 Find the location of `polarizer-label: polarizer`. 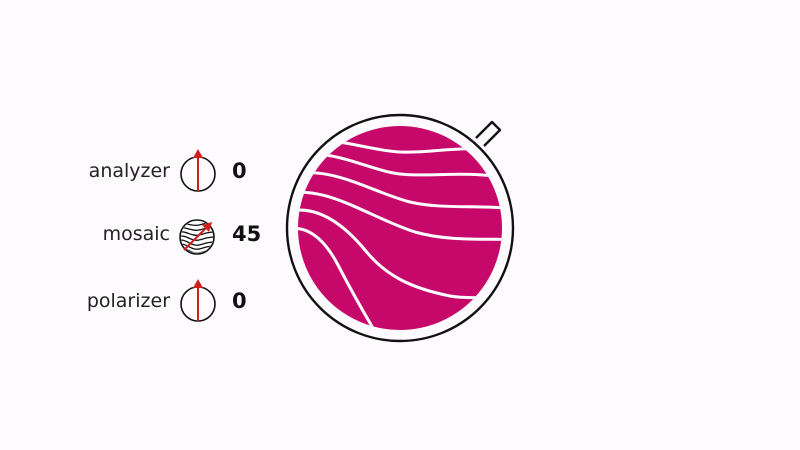

polarizer-label: polarizer is located at coordinates (128, 301).